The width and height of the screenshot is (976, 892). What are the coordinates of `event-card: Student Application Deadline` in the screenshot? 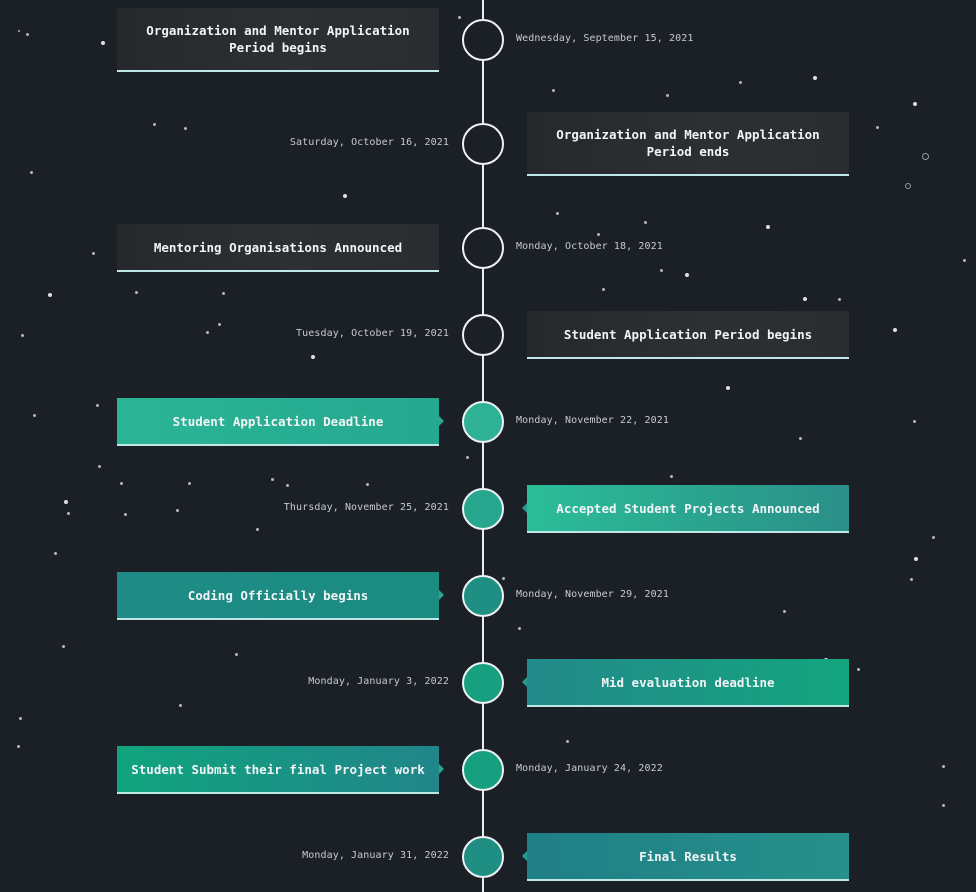 It's located at (280, 422).